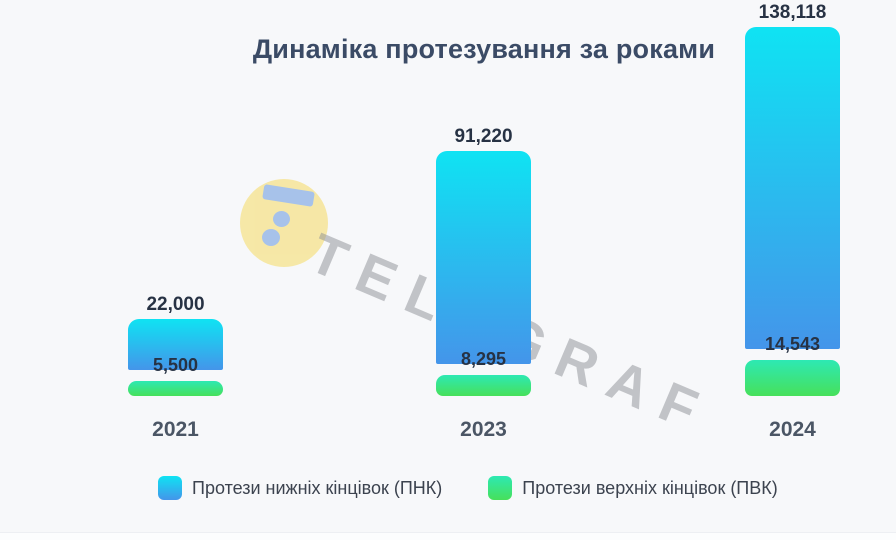  Describe the element at coordinates (792, 344) in the screenshot. I see `pvk-value-label: 14,543` at that location.